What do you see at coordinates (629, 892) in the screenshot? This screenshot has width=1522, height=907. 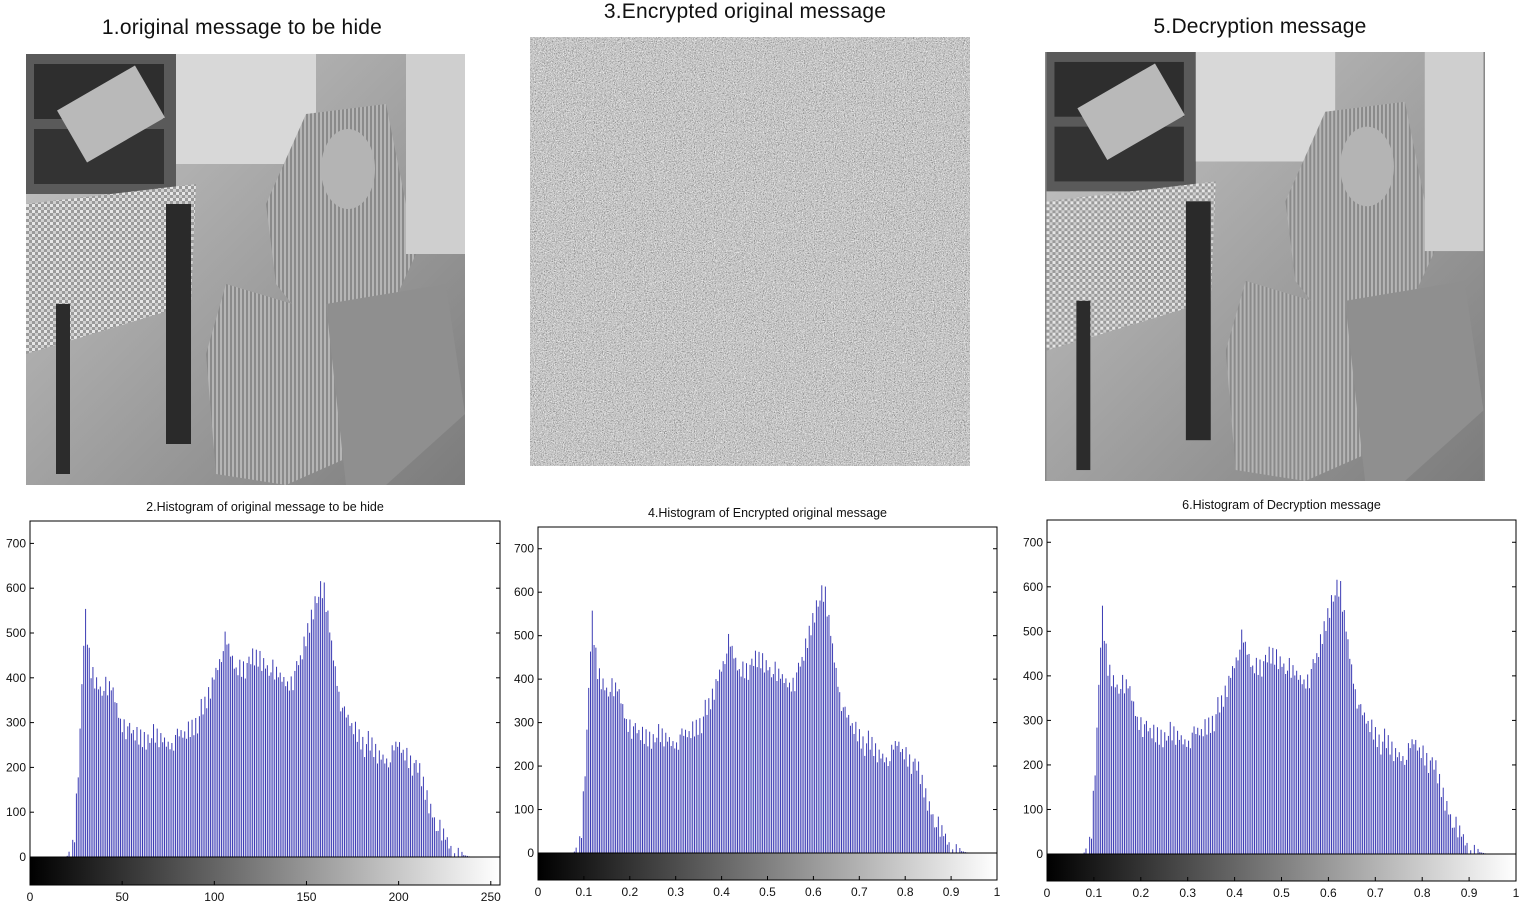 I see `x-tick-label: 0.2` at bounding box center [629, 892].